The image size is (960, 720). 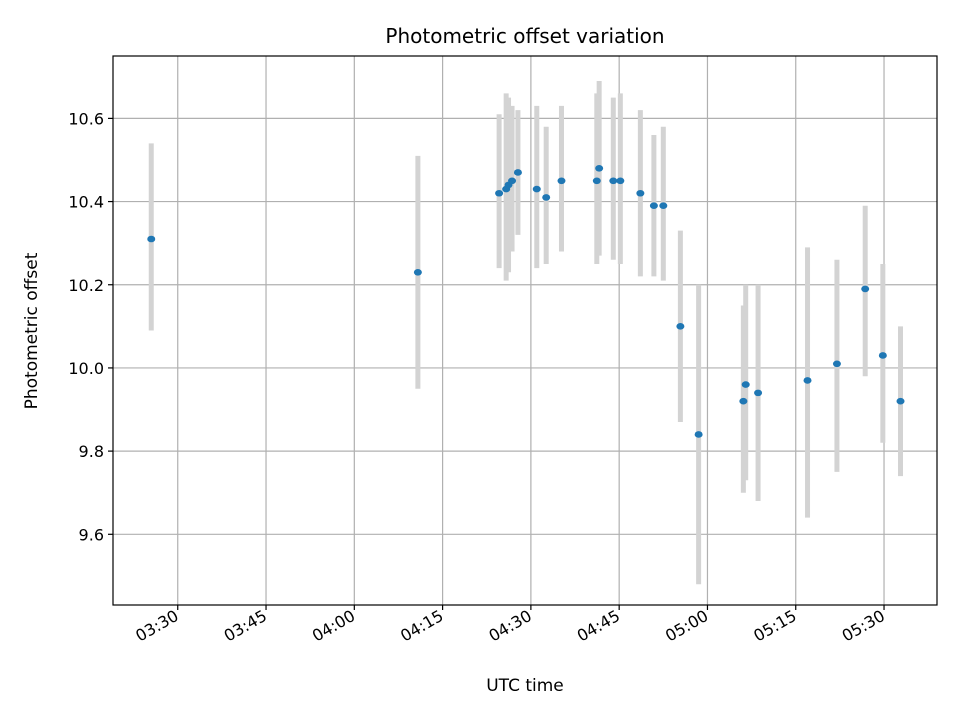 What do you see at coordinates (509, 626) in the screenshot?
I see `x-tick-label: 04:30` at bounding box center [509, 626].